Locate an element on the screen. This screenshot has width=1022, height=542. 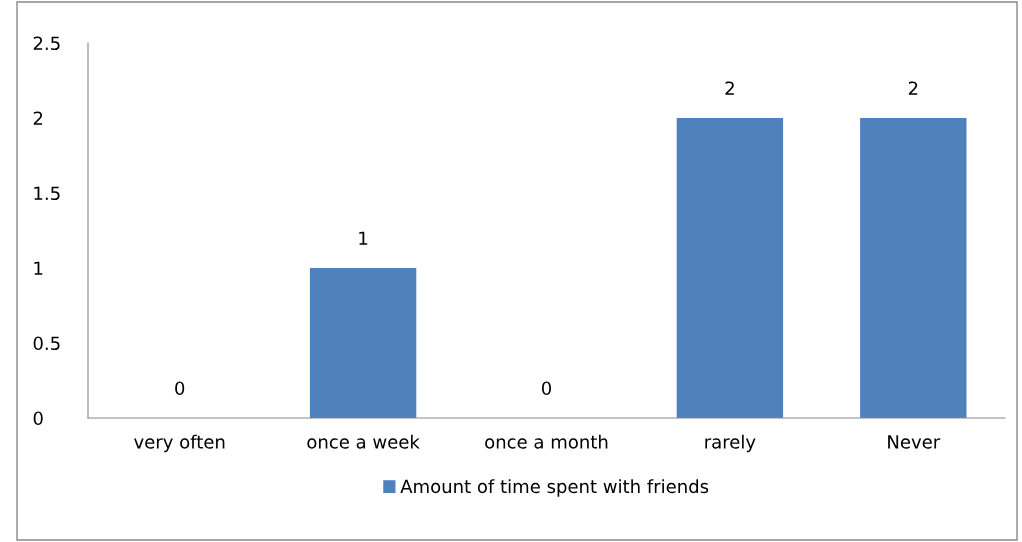
x-tick-label: rarely is located at coordinates (730, 443).